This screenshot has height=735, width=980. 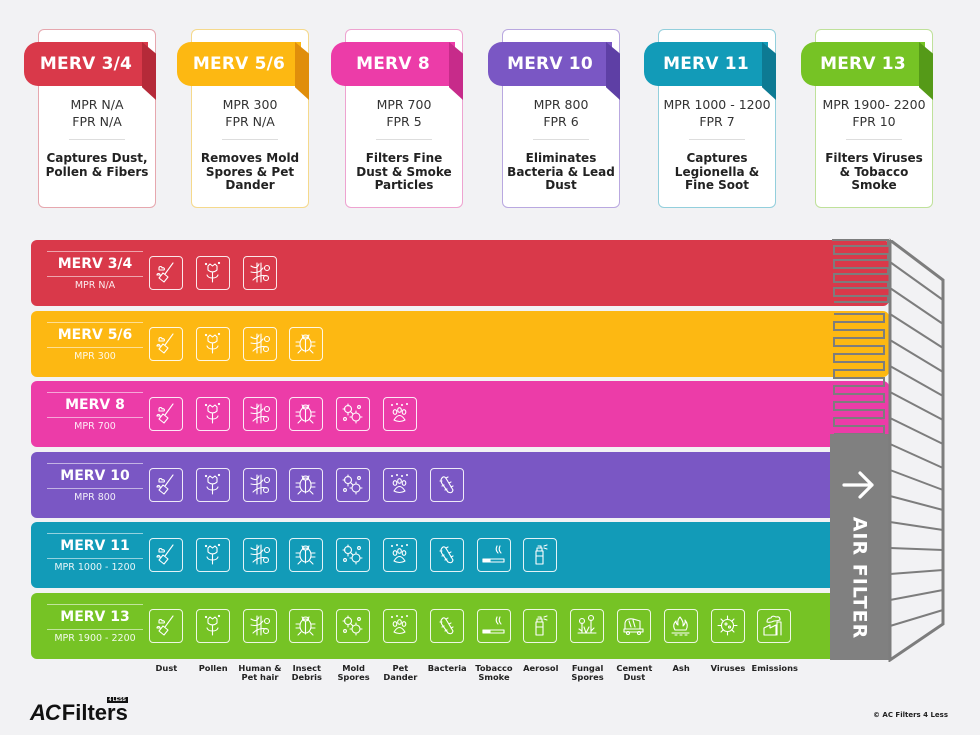 What do you see at coordinates (633, 626) in the screenshot?
I see `cement-mixer-icon` at bounding box center [633, 626].